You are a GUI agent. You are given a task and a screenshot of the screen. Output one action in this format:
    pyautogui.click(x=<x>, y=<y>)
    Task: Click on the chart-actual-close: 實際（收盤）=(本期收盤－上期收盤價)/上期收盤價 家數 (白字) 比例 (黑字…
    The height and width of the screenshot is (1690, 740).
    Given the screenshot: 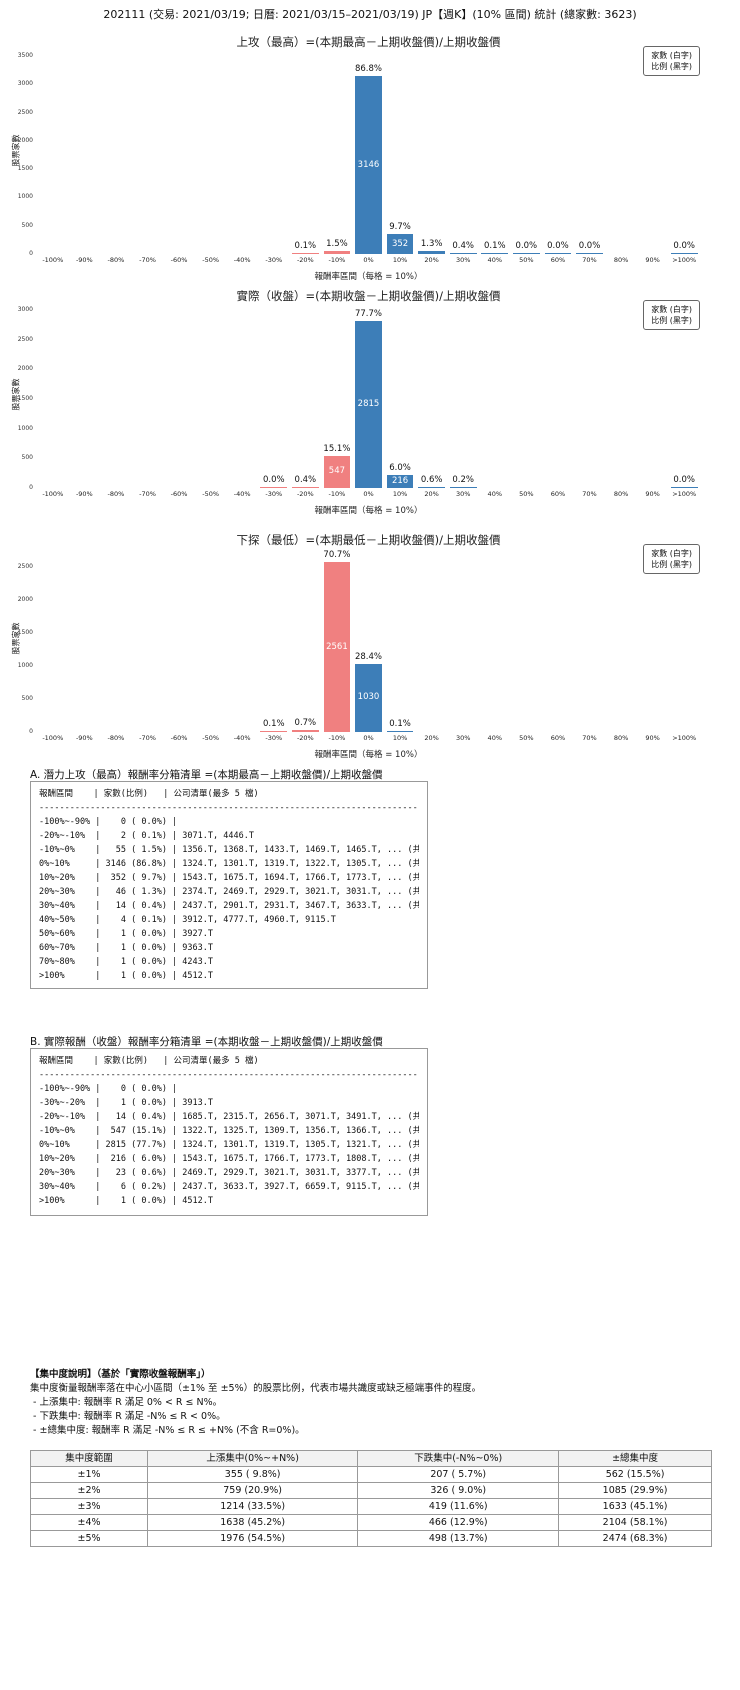 What is the action you would take?
    pyautogui.click(x=370, y=402)
    